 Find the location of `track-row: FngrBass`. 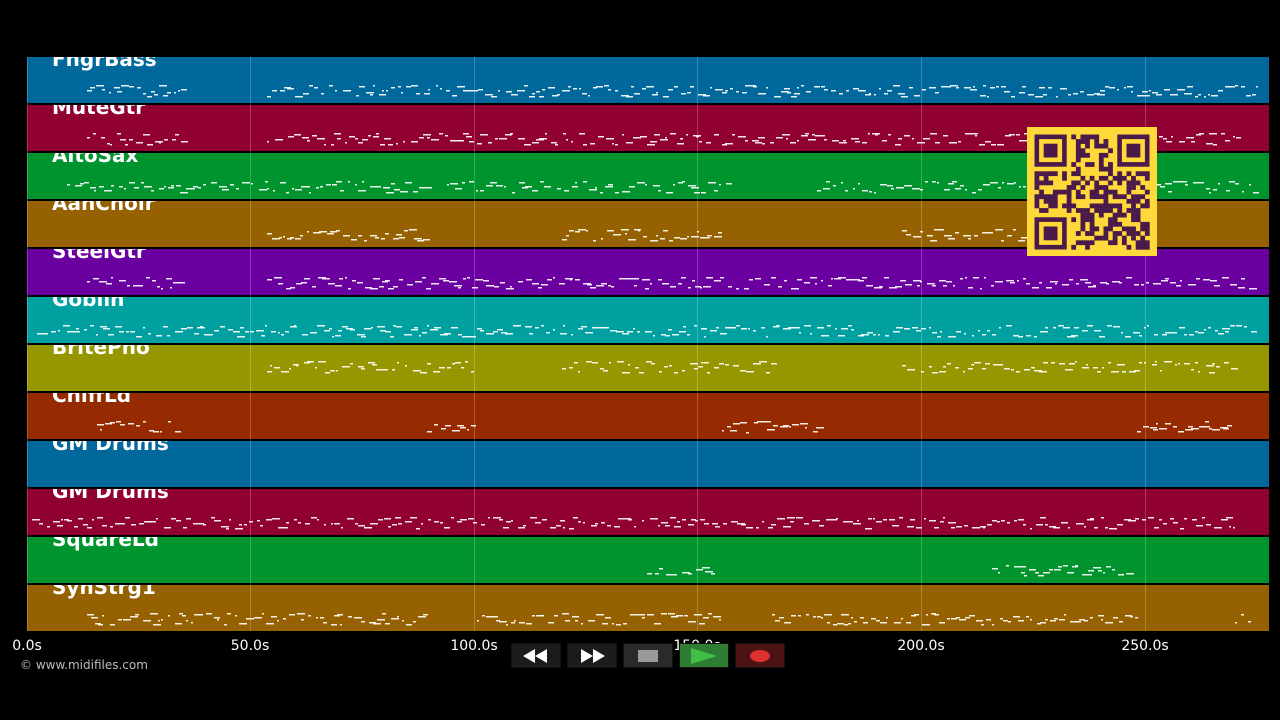

track-row: FngrBass is located at coordinates (648, 80).